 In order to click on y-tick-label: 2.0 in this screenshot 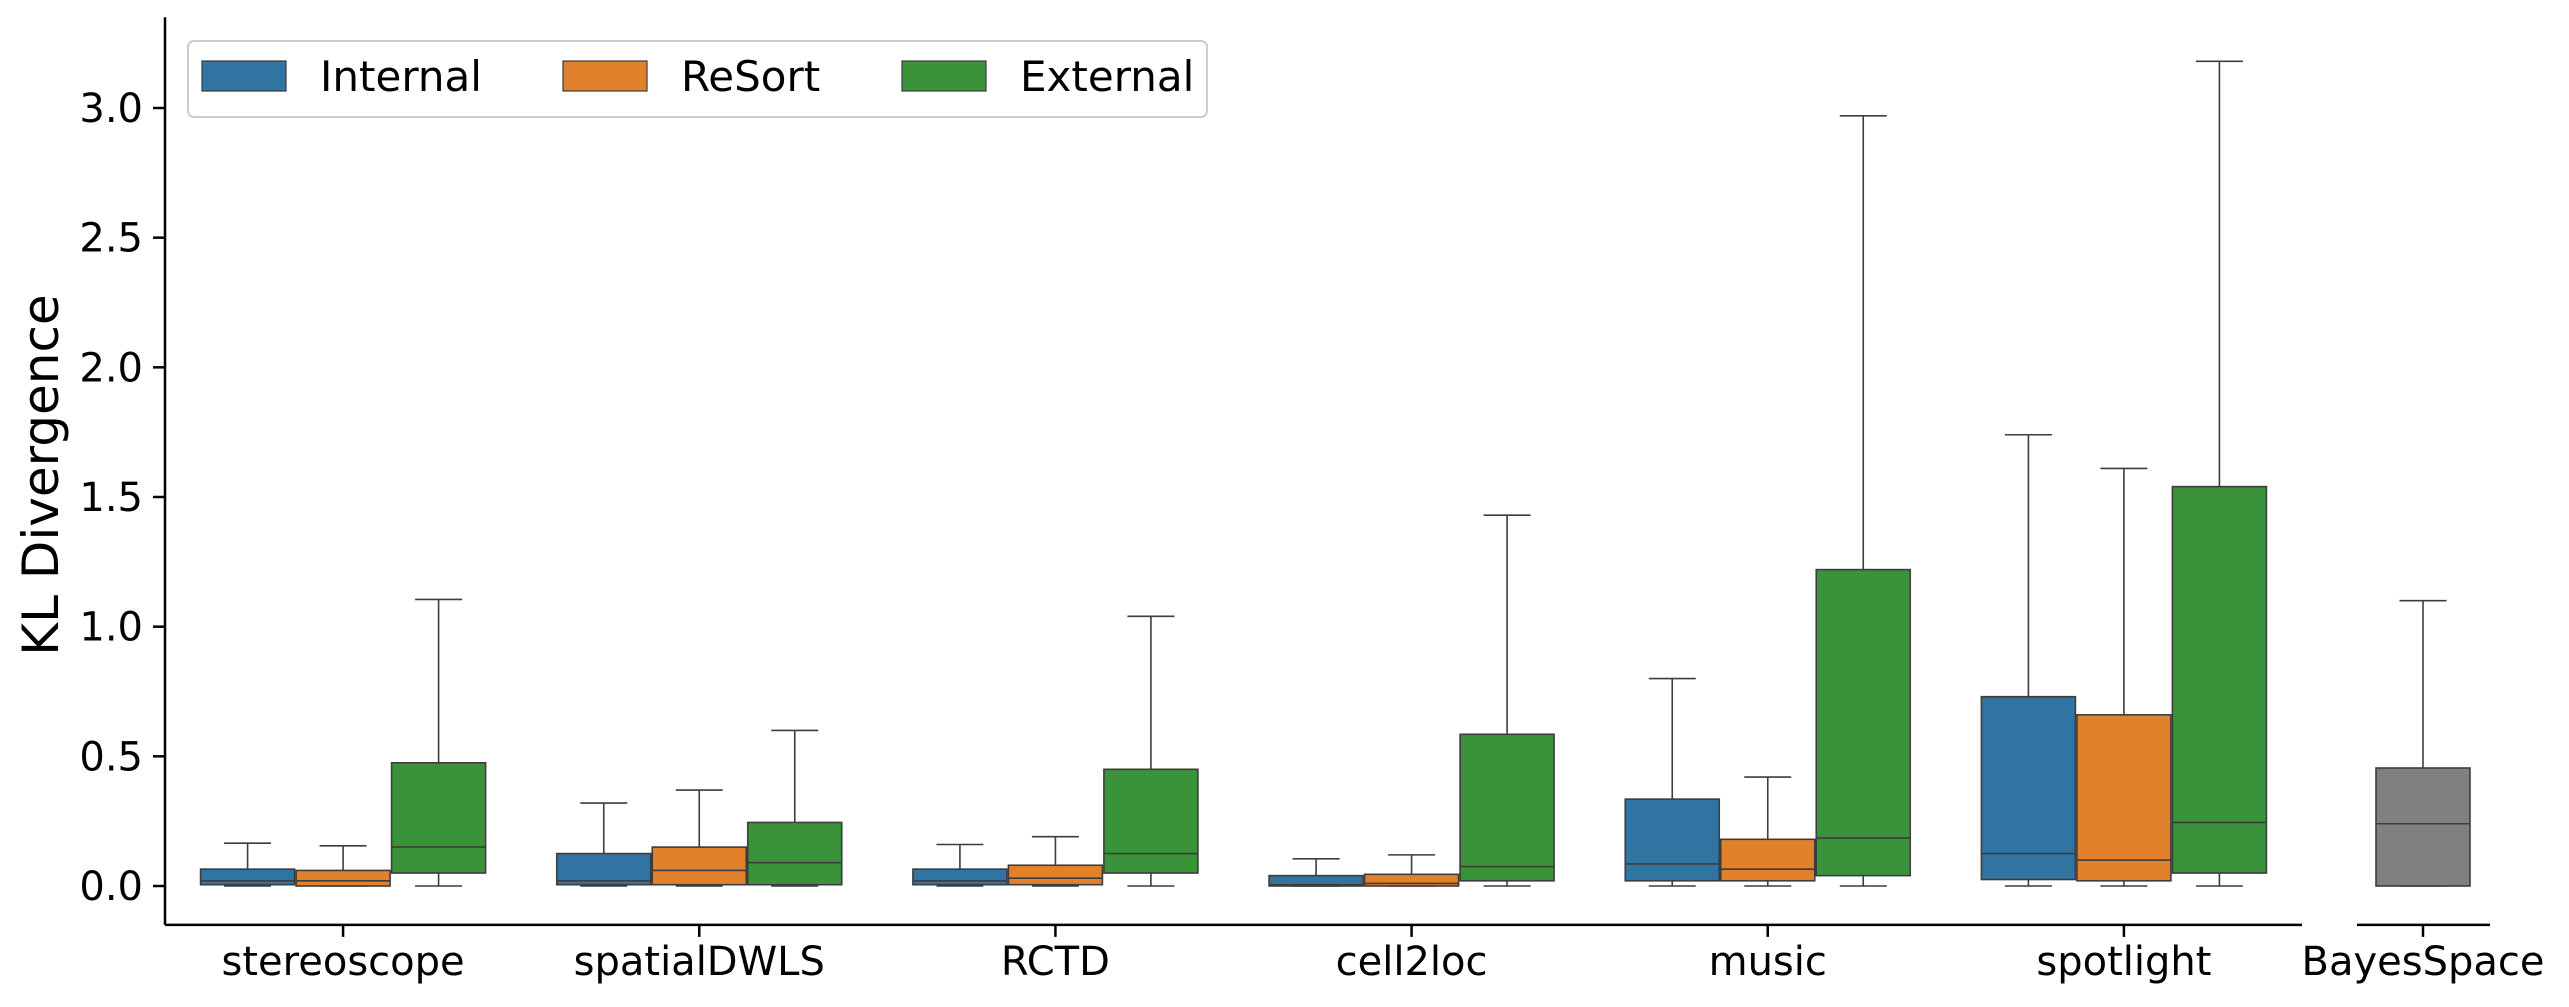, I will do `click(111, 368)`.